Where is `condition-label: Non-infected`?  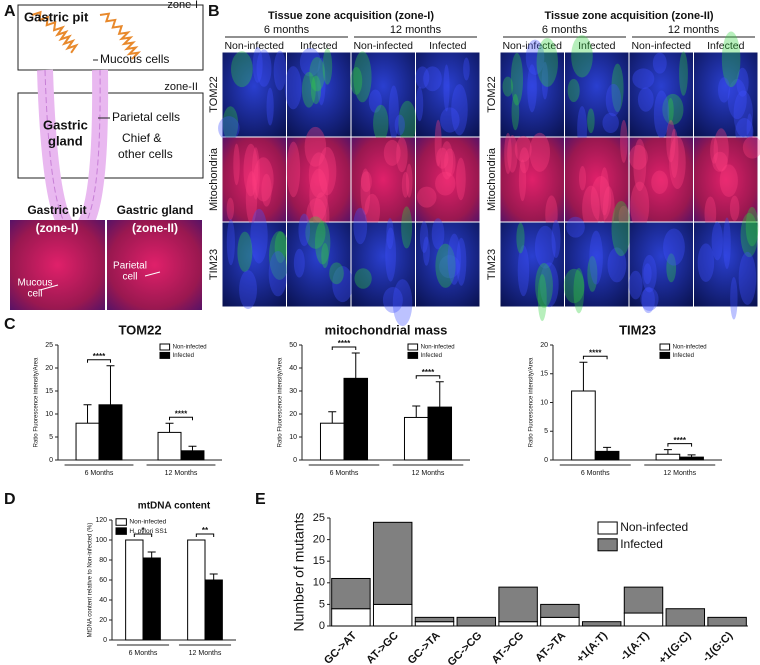
condition-label: Non-infected is located at coordinates (254, 46).